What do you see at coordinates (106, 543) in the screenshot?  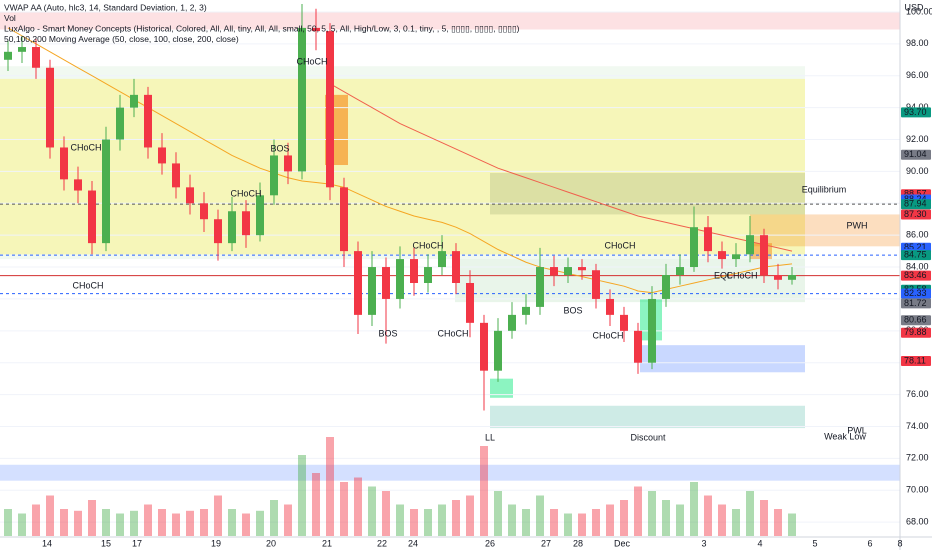 I see `x-tick-label: 15` at bounding box center [106, 543].